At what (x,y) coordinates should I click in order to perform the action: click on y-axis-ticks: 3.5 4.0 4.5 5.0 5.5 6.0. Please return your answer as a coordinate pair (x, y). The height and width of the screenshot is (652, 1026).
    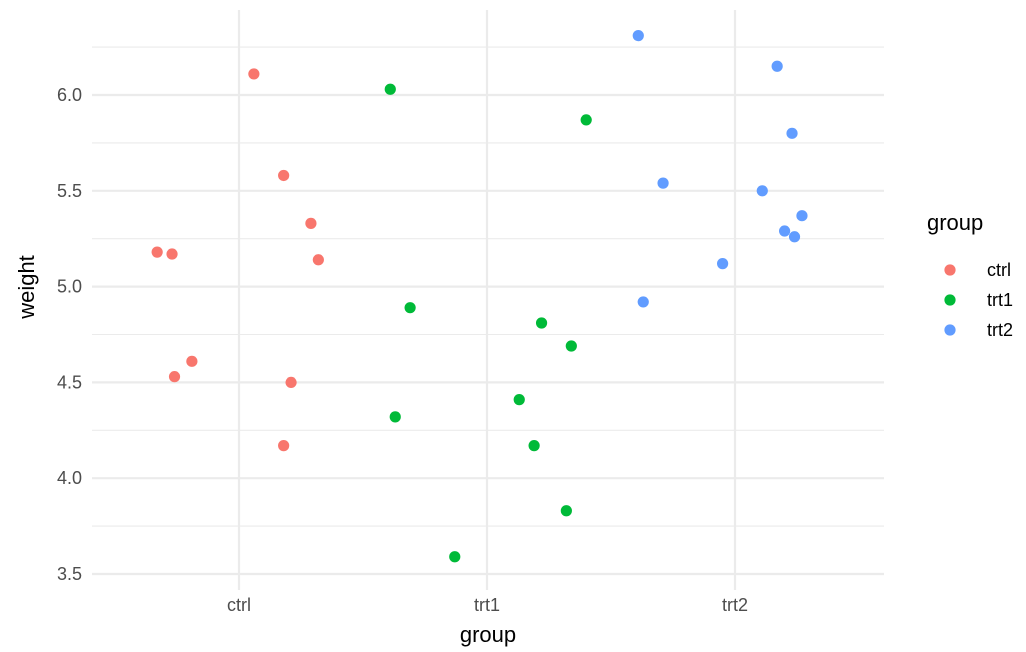
    Looking at the image, I should click on (69, 334).